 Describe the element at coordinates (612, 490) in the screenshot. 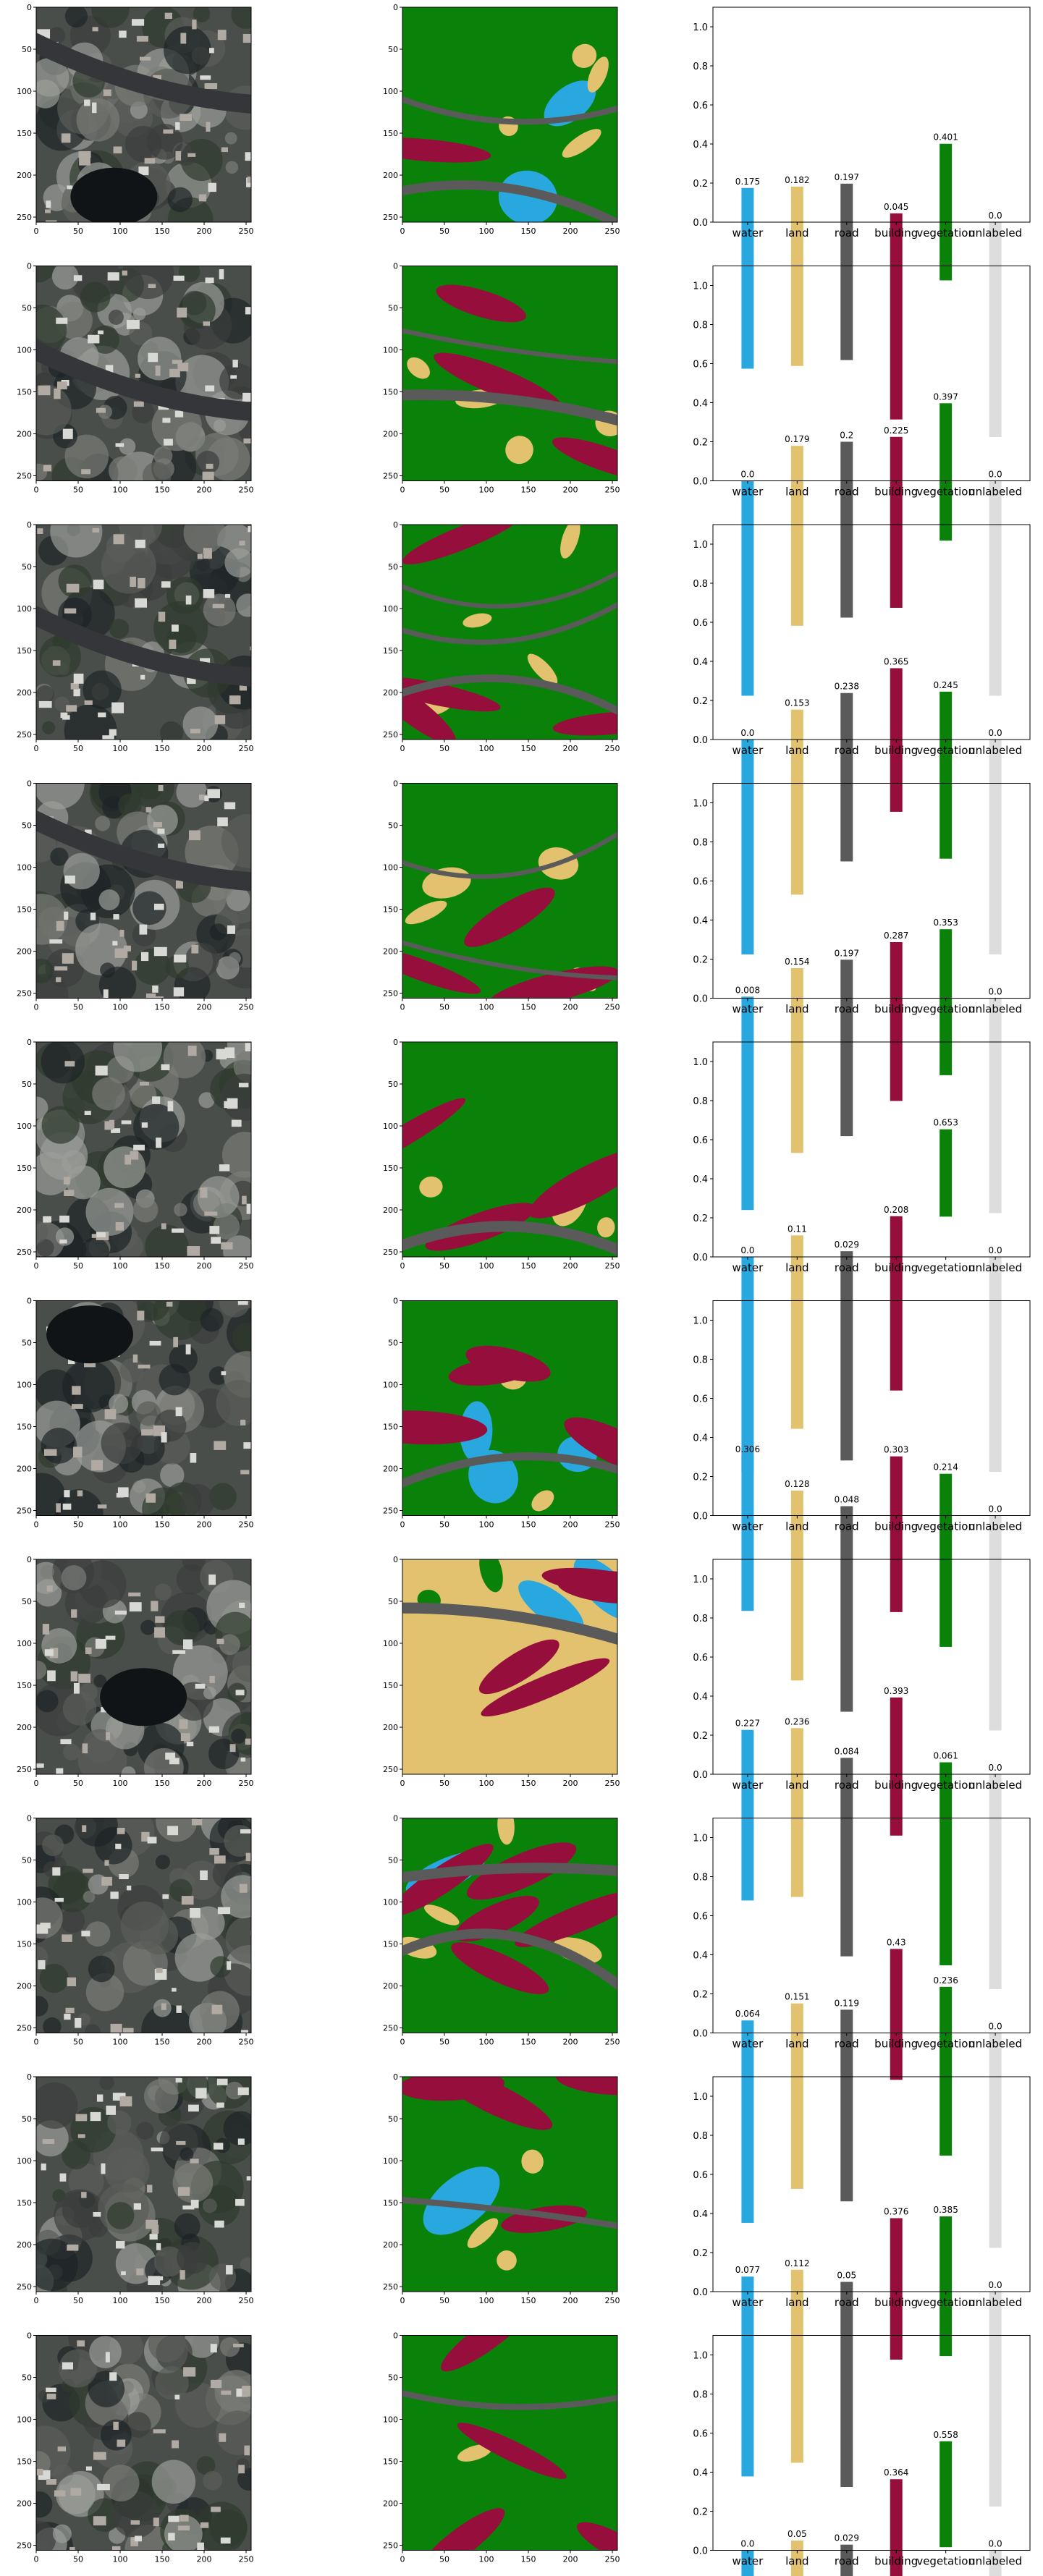

I see `x-tick-label: 250` at that location.